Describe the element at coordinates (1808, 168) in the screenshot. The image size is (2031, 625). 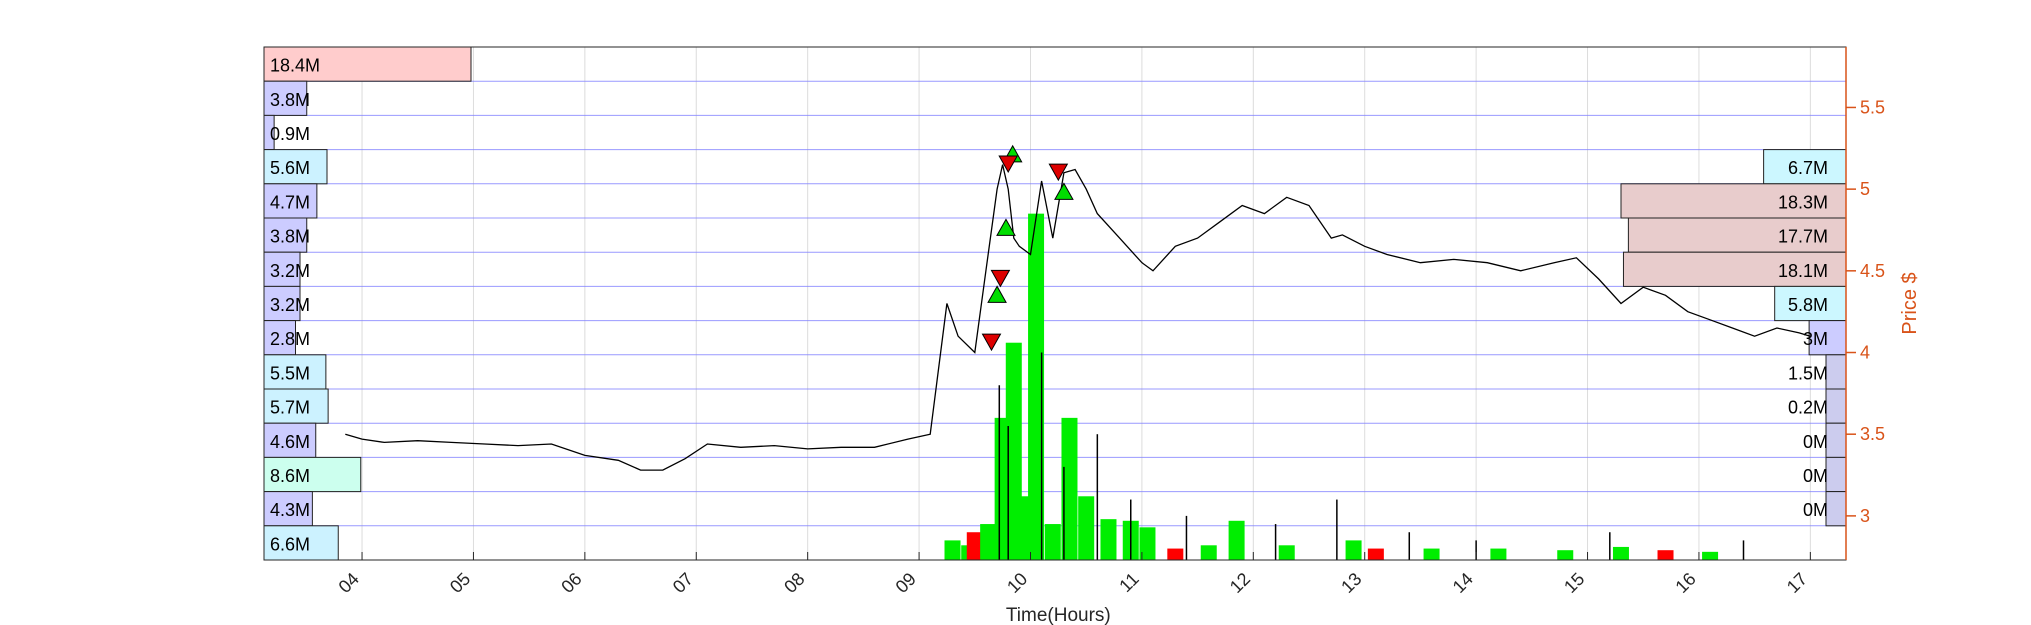
I see `right-profile-label: 6.7M` at that location.